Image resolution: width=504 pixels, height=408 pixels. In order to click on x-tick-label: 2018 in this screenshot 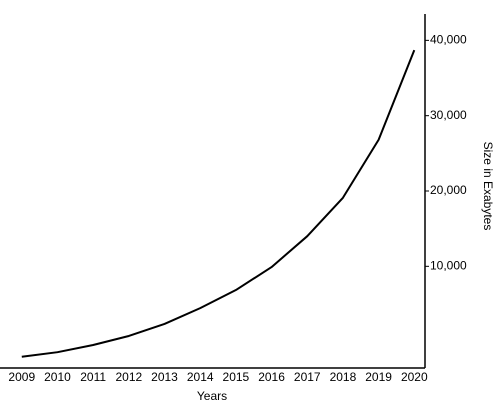, I will do `click(343, 377)`.